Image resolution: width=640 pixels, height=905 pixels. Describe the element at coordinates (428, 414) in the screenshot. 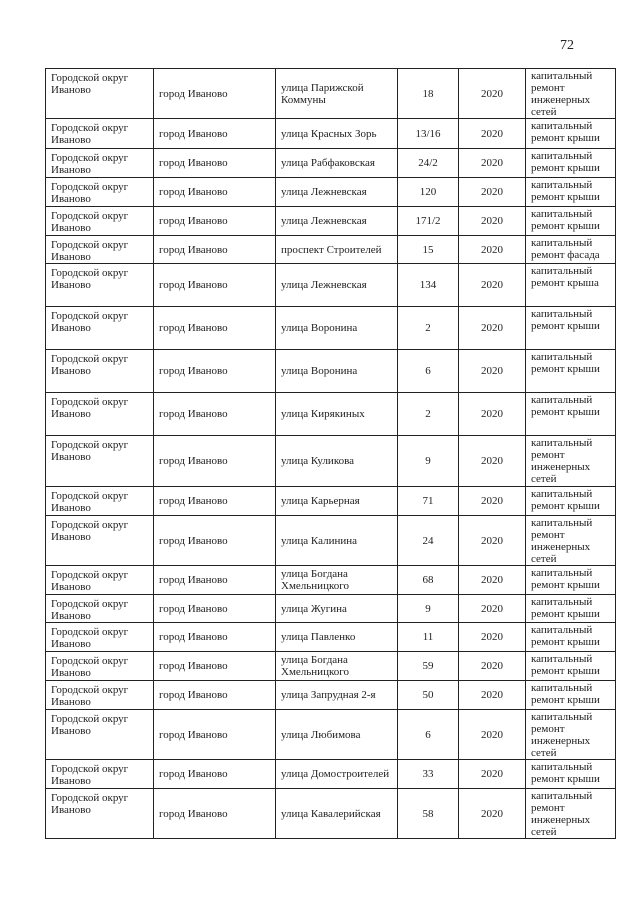

I see `cell-house-number: 2` at that location.